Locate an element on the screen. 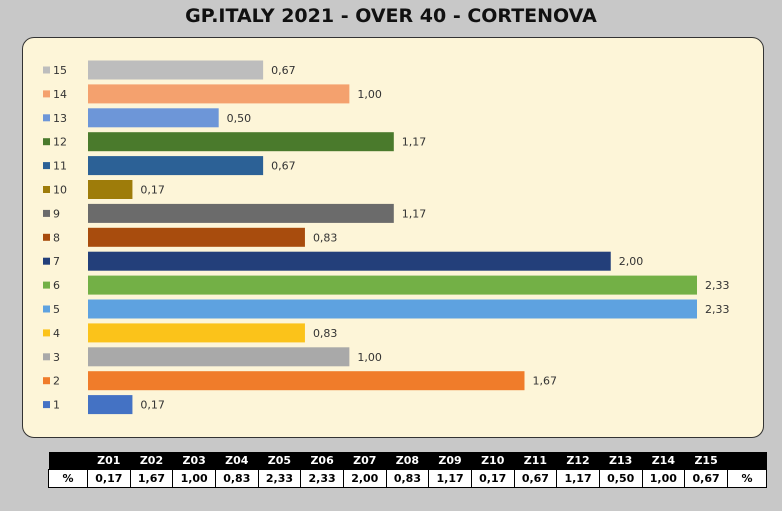 The height and width of the screenshot is (511, 782). bar-group-6: 6 2,33 is located at coordinates (386, 285).